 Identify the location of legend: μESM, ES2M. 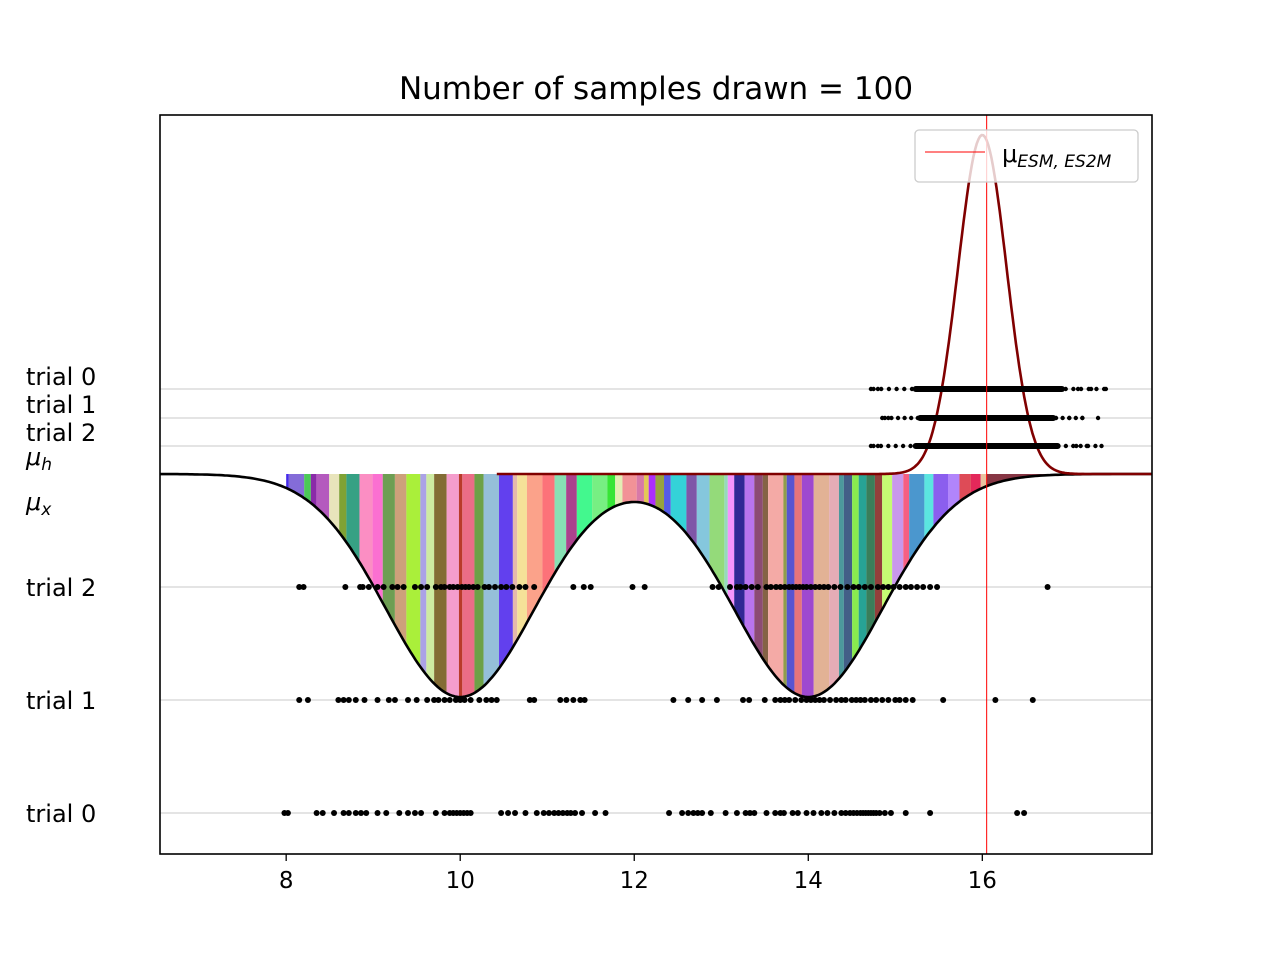
(1026, 156).